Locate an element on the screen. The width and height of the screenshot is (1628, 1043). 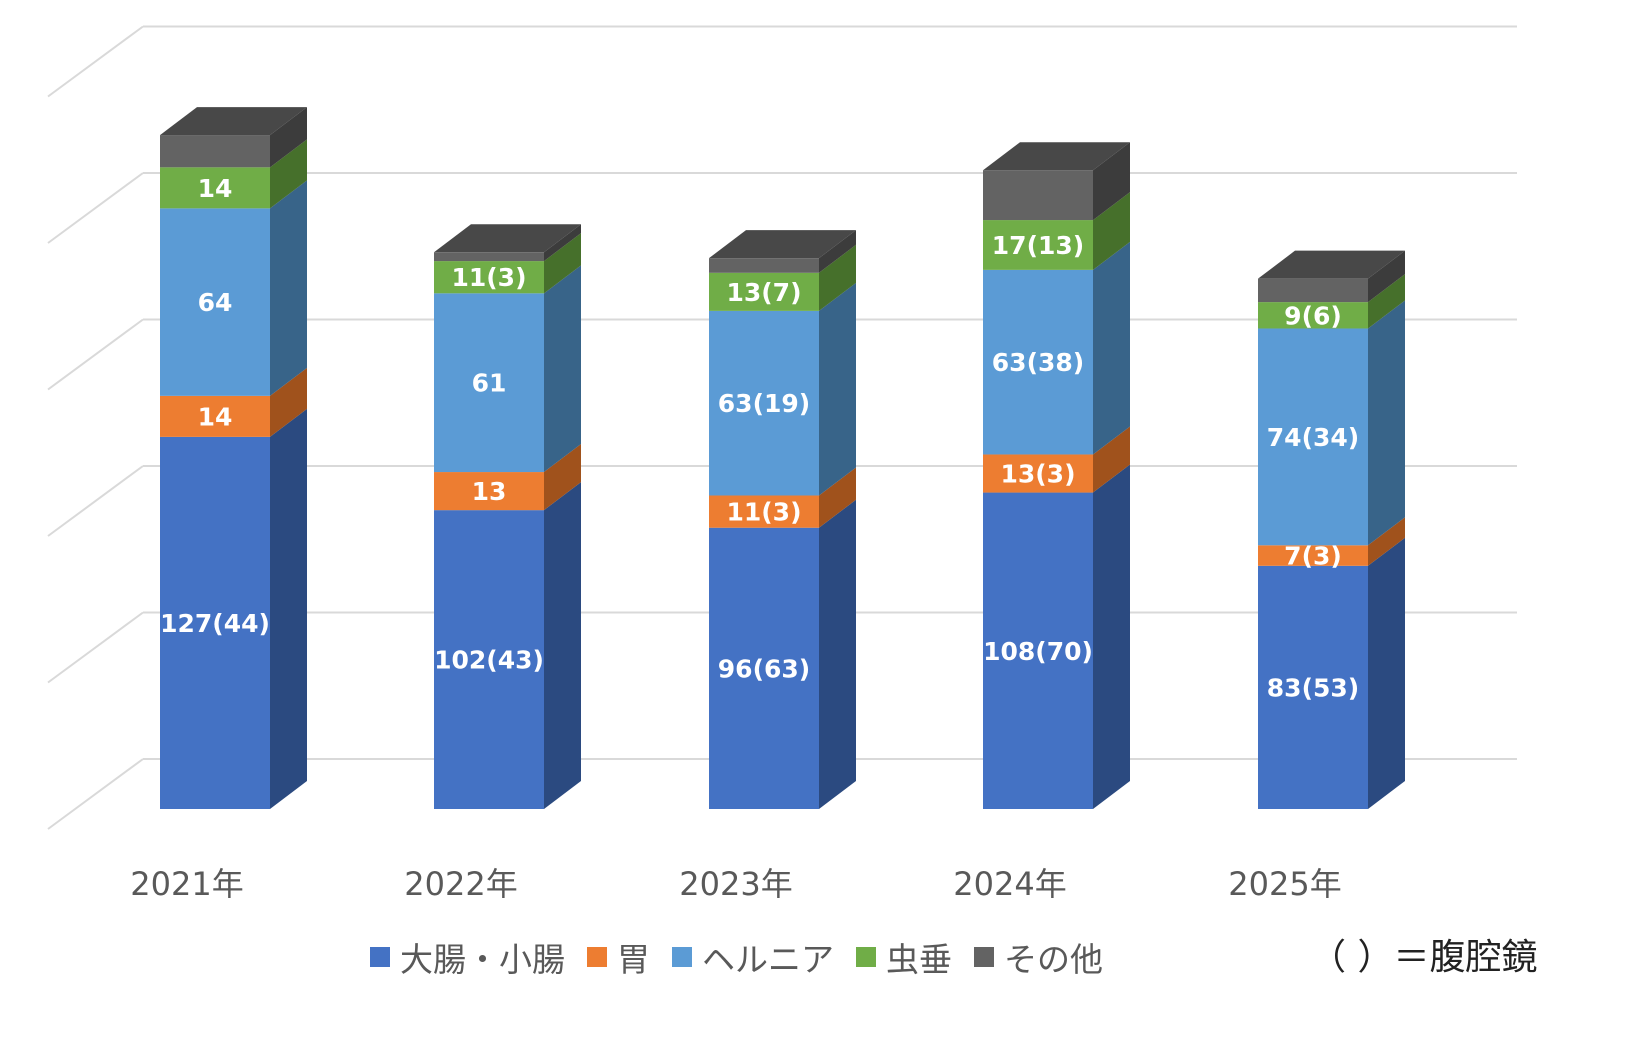
data-label: 64 is located at coordinates (215, 302).